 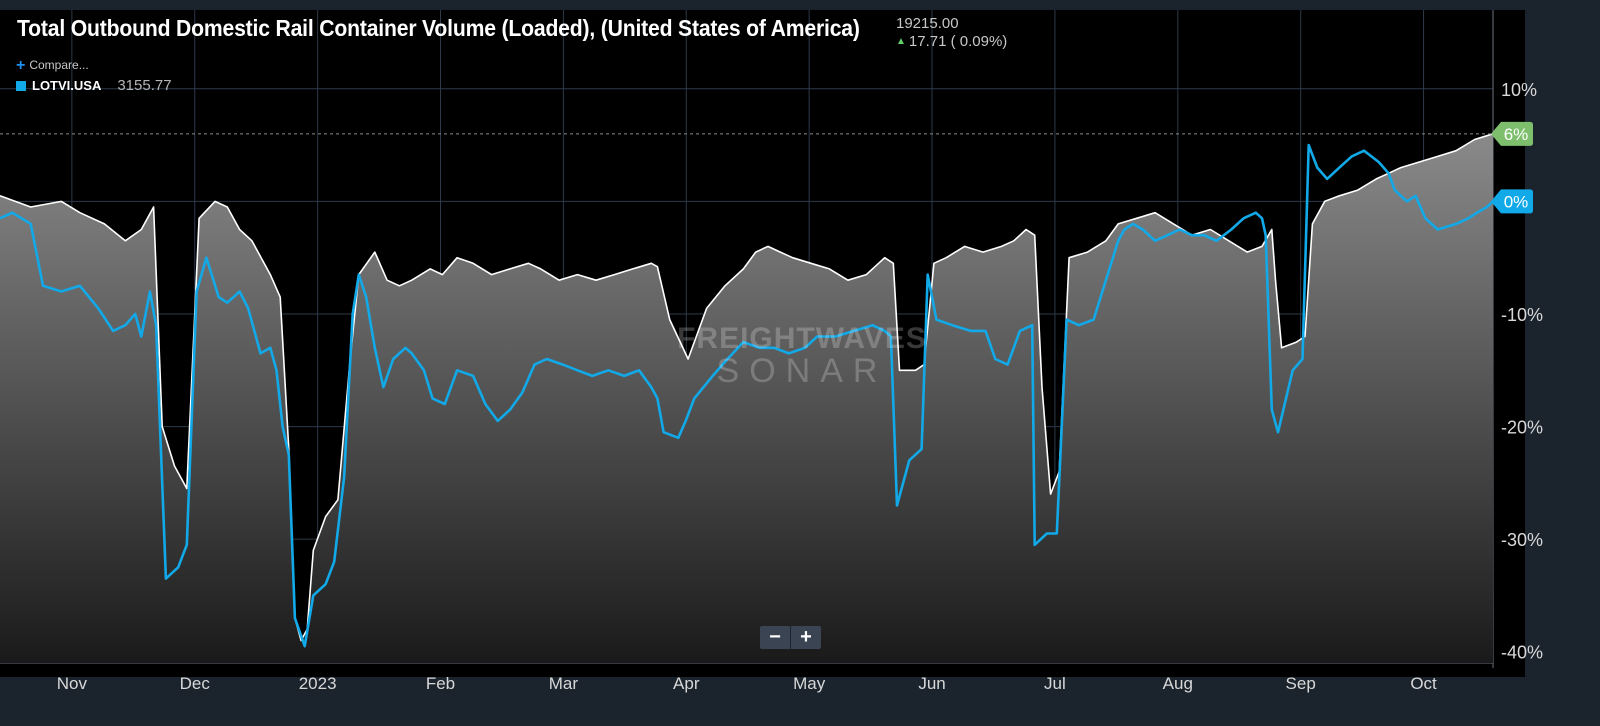 I want to click on x-tick-label-11: Oct, so click(x=1423, y=683).